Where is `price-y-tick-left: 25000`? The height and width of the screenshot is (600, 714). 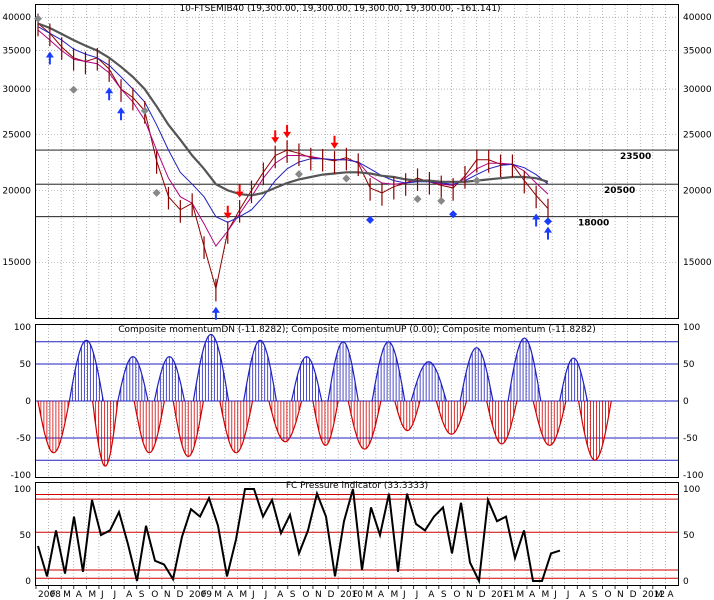
price-y-tick-left: 25000 is located at coordinates (16, 136).